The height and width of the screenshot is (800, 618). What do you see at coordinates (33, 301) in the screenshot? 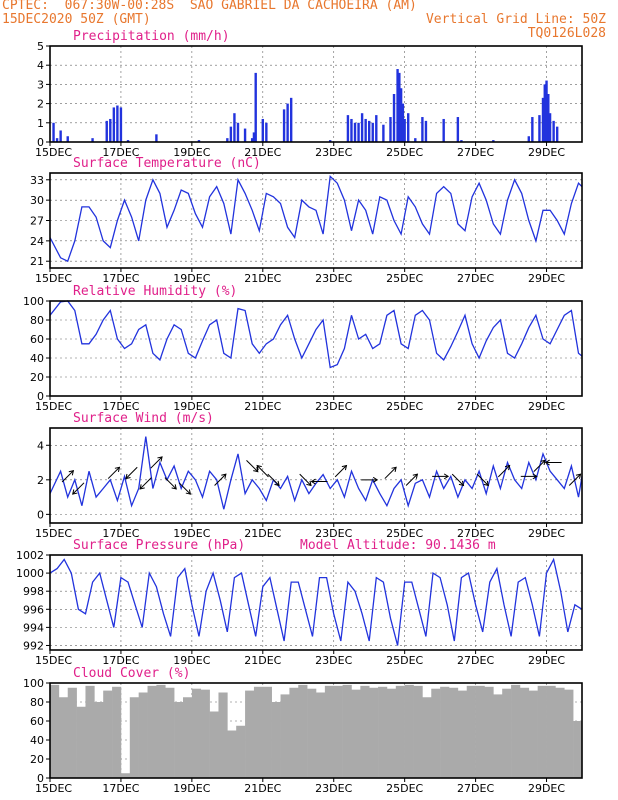
I see `y-tick-label: 100` at bounding box center [33, 301].